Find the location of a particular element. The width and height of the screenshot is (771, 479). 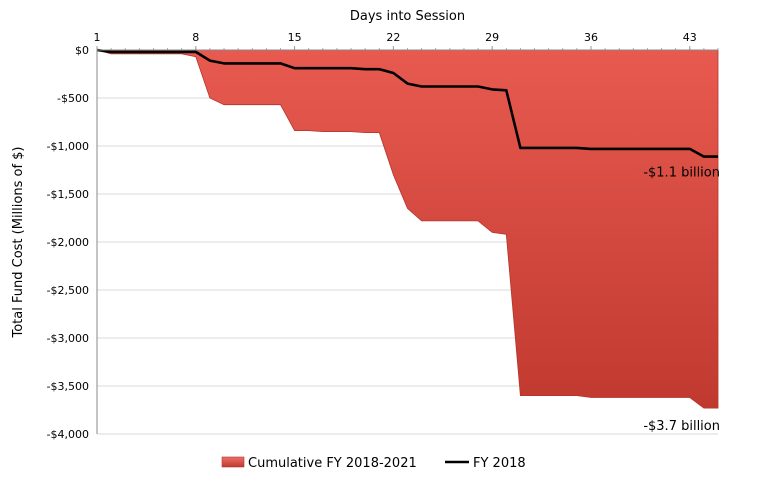

y-tick-label: -$3,000 is located at coordinates (68, 338).